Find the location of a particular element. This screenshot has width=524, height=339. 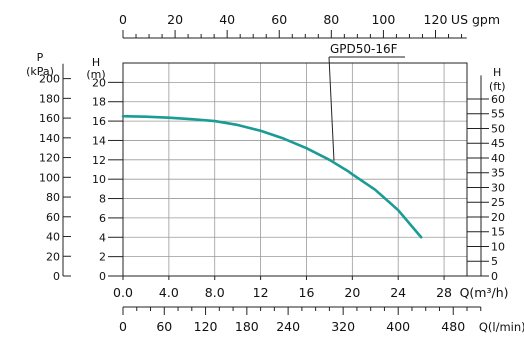

model-label: GPD50-16F is located at coordinates (364, 49).